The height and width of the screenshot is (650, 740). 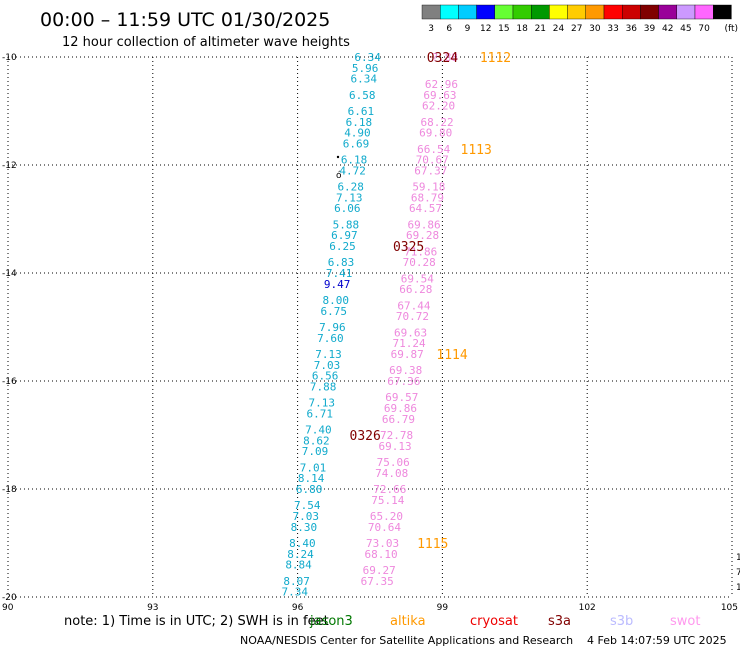 What do you see at coordinates (729, 608) in the screenshot?
I see `x-tick-label: 105` at bounding box center [729, 608].